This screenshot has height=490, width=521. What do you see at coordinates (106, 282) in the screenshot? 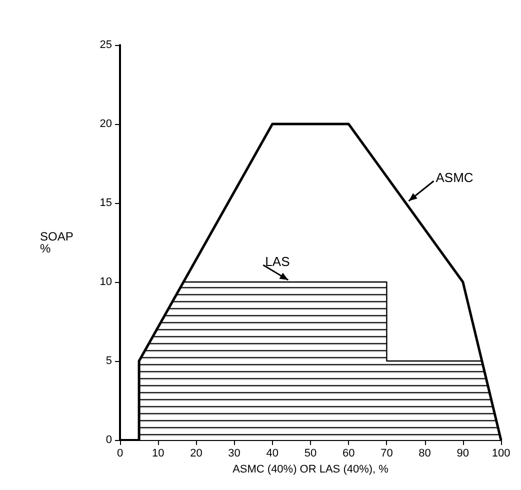
I see `y-tick-label: 10` at bounding box center [106, 282].